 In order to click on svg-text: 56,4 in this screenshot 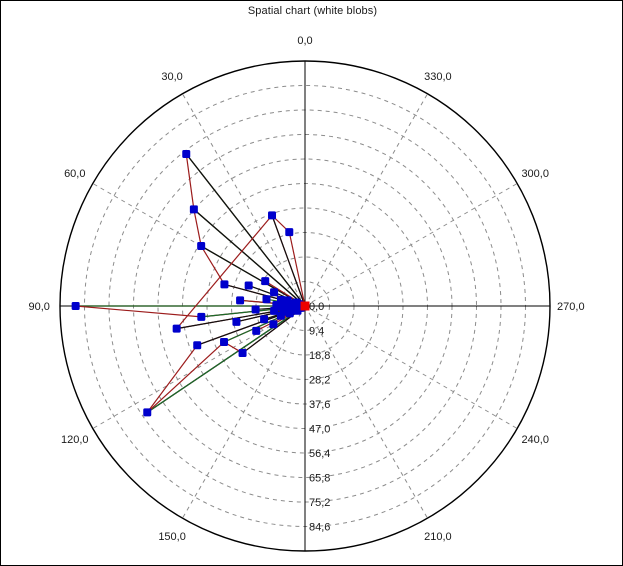, I will do `click(319, 454)`.